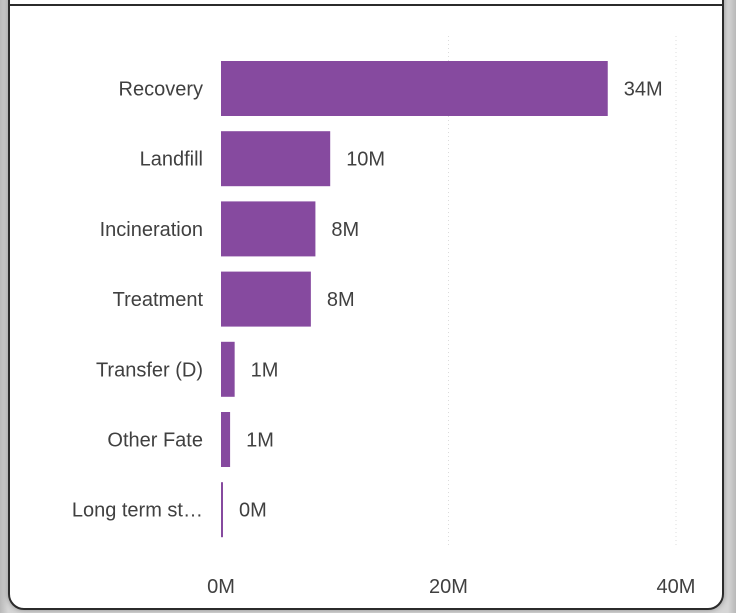  I want to click on category-label: Transfer (D), so click(149, 370).